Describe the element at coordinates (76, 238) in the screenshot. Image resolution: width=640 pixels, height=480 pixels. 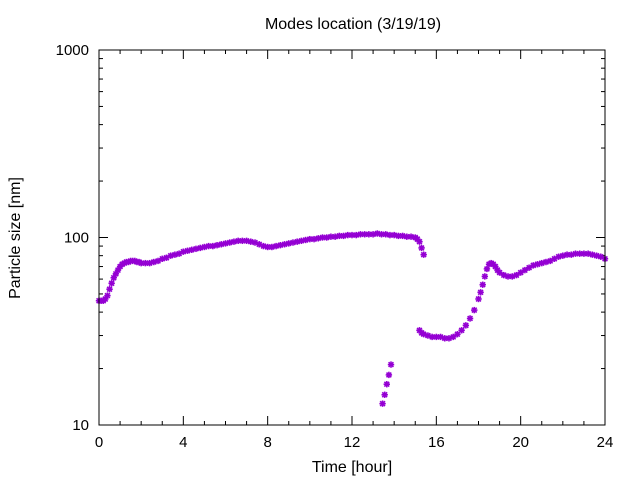
I see `y-tick-label: 100` at that location.